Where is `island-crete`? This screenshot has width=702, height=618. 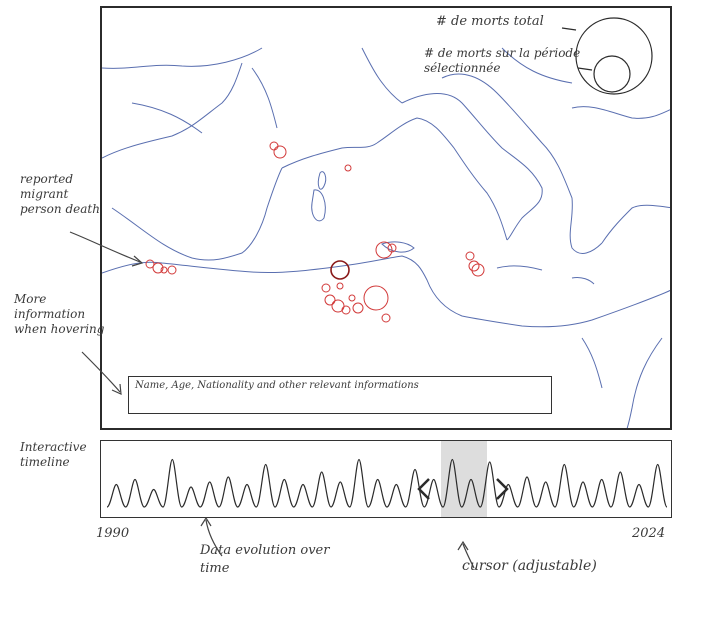 island-crete is located at coordinates (519, 268).